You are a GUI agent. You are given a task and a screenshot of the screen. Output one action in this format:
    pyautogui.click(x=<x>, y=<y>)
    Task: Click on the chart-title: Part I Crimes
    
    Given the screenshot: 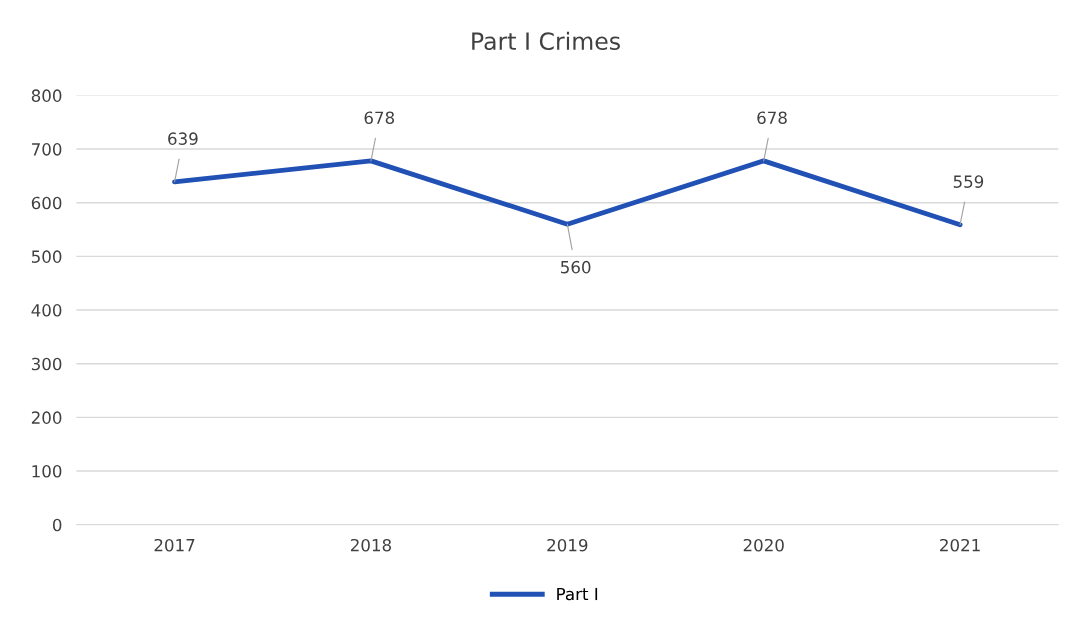 What is the action you would take?
    pyautogui.click(x=546, y=41)
    